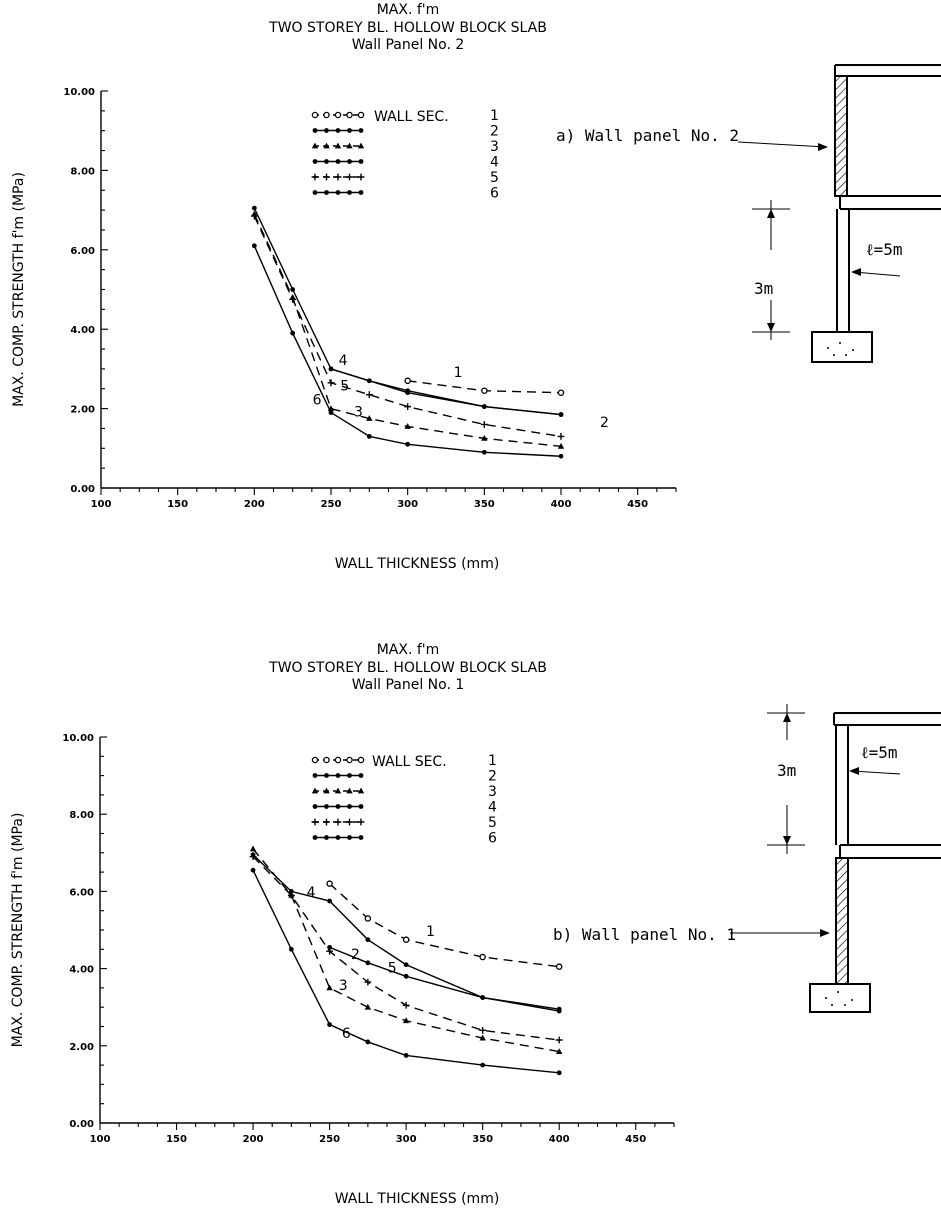 The height and width of the screenshot is (1216, 941). I want to click on y-tick-label: 0.00, so click(81, 1124).